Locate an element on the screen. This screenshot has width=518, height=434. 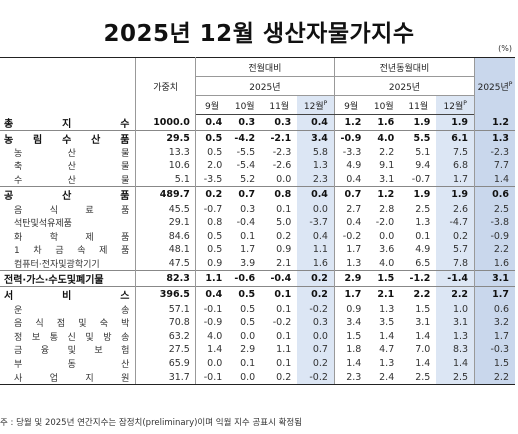
yoy-cell: 2.2 is located at coordinates (455, 294).